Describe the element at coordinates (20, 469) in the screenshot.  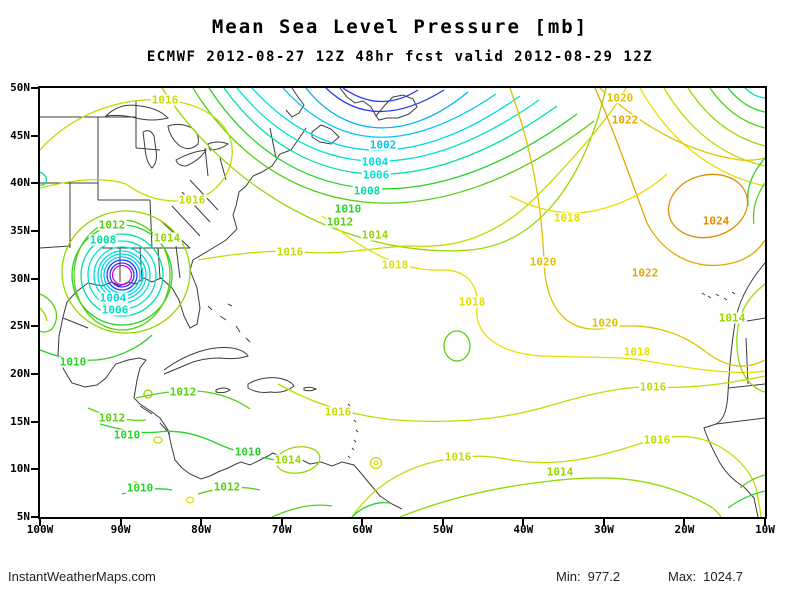
I see `lat-tick-label: 10N` at that location.